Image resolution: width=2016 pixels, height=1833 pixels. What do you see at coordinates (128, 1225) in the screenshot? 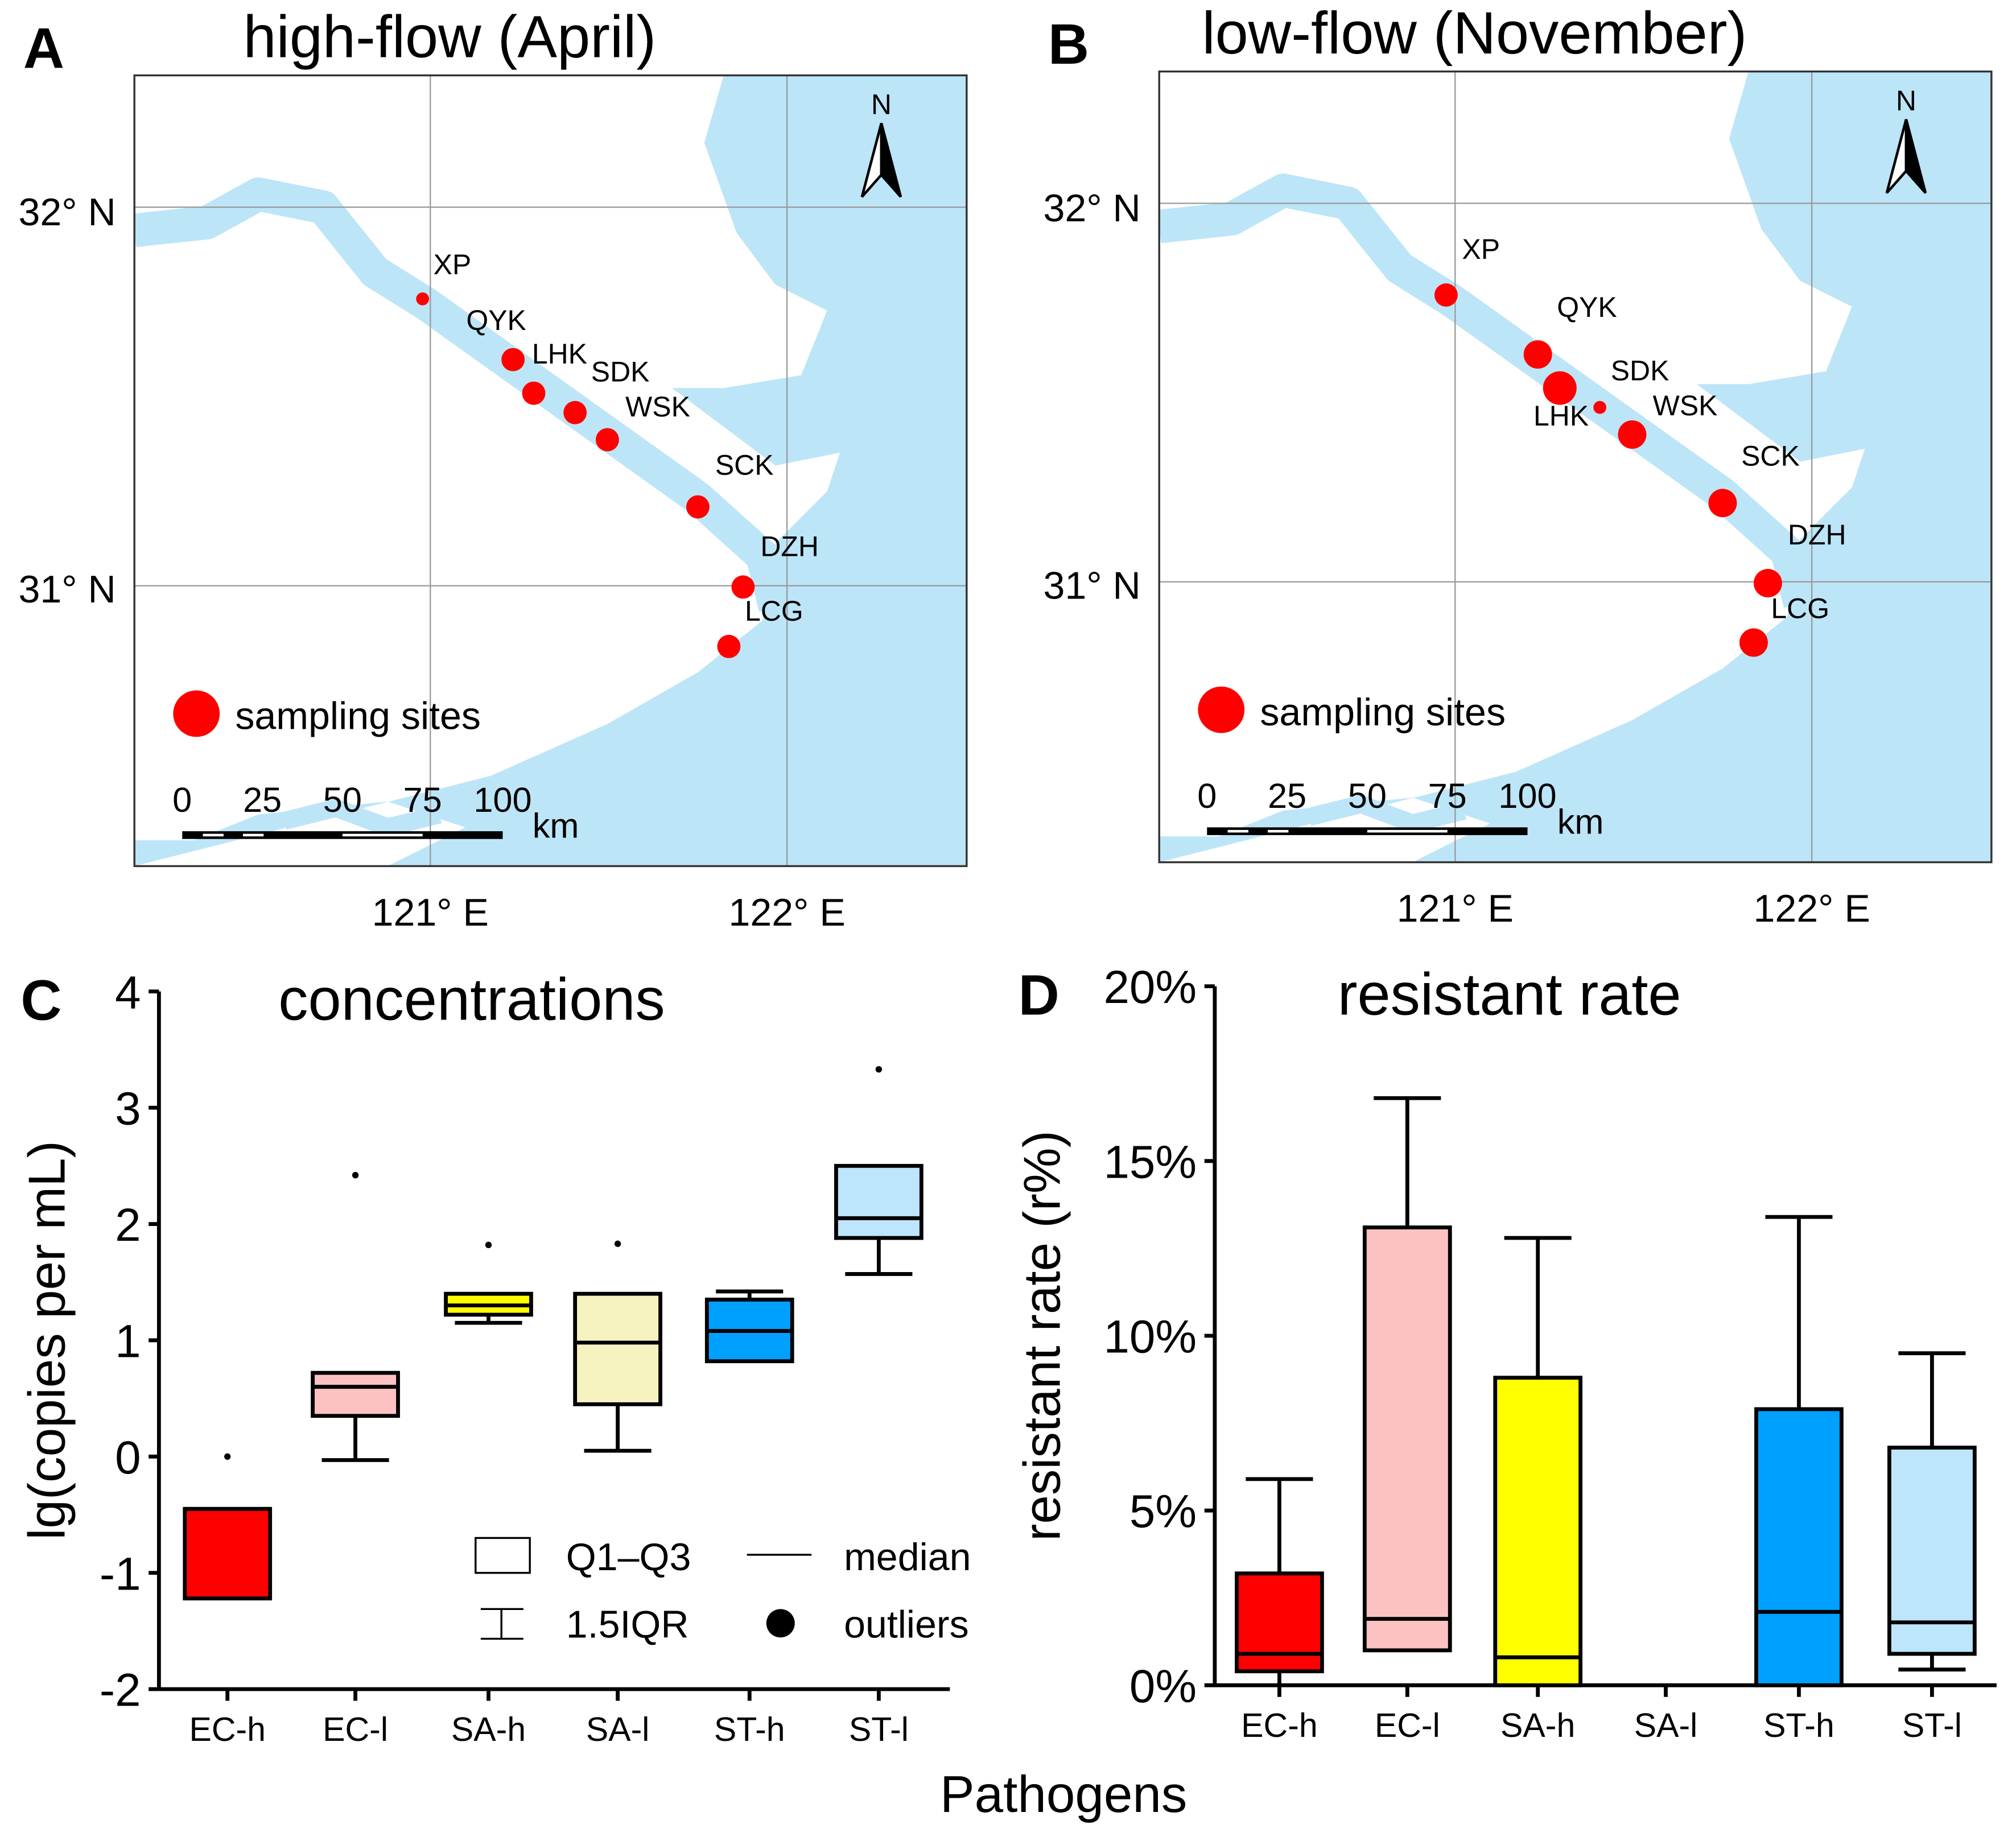
I see `y-tick-label: 2` at bounding box center [128, 1225].